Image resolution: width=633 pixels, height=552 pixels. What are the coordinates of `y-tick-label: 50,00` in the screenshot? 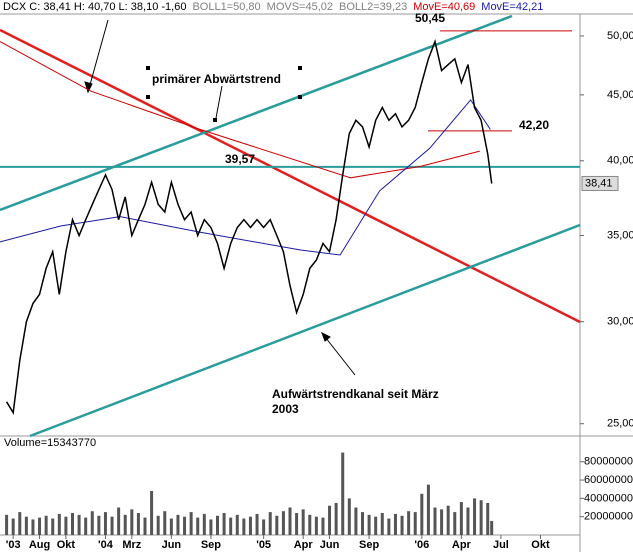 It's located at (620, 36).